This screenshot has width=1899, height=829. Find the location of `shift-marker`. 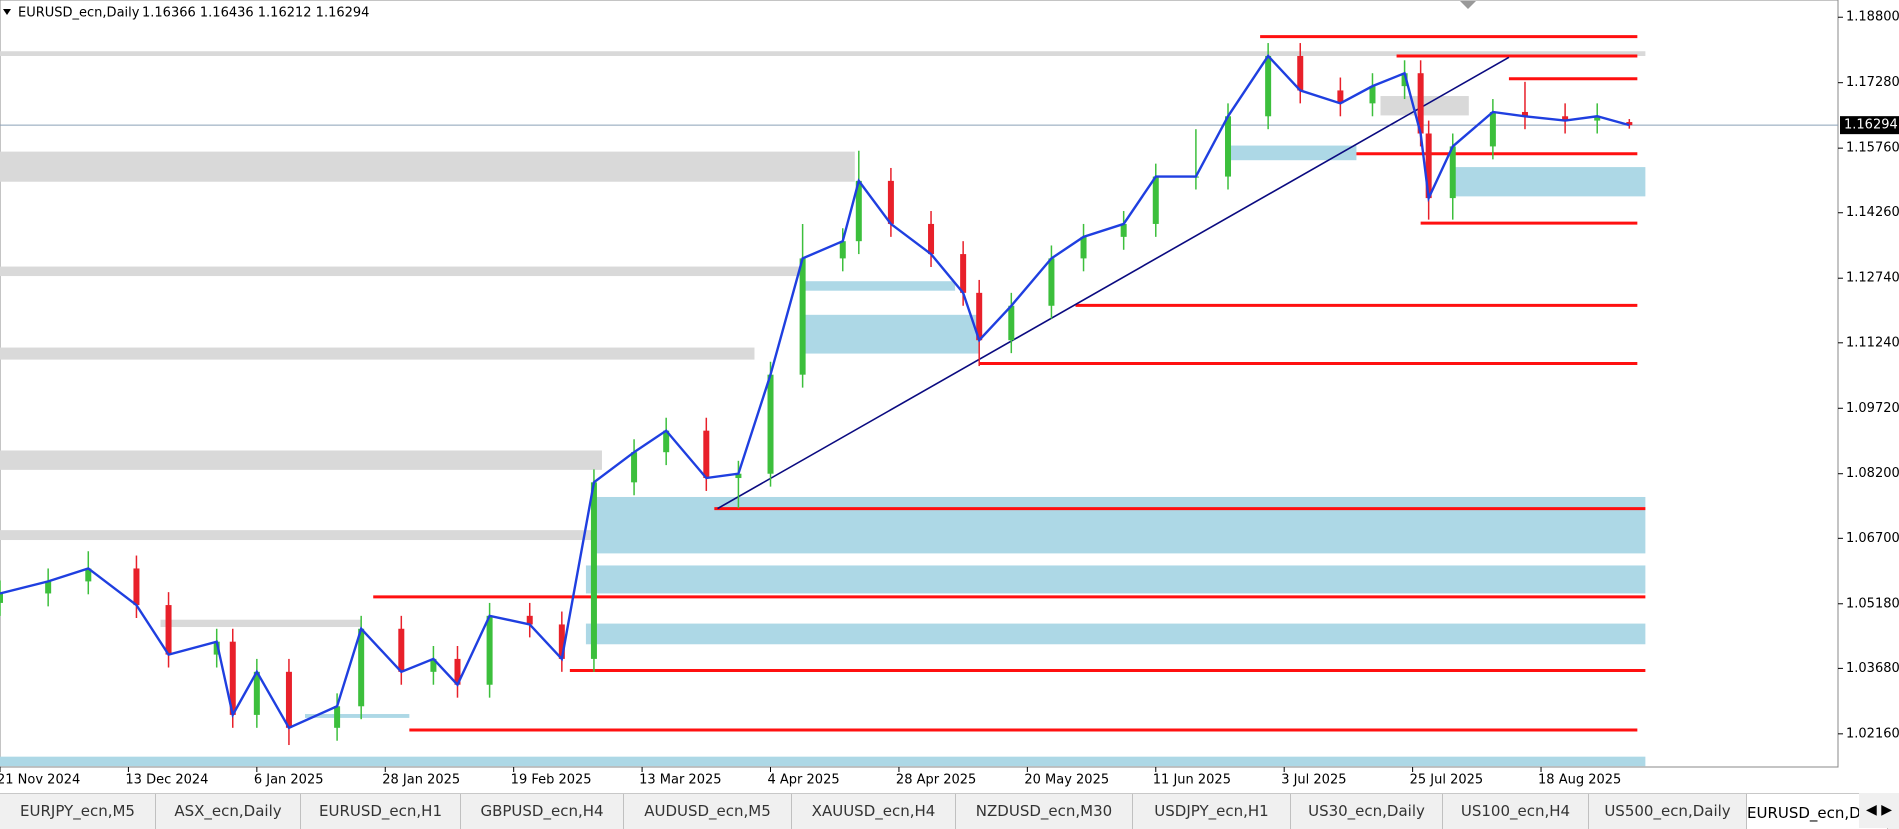

shift-marker is located at coordinates (1468, 5).